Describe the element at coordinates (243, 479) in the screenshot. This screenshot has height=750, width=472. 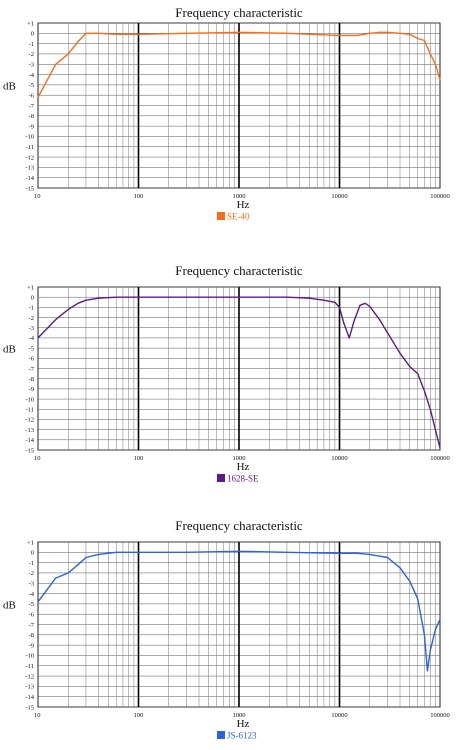
I see `legend-label: 1628-SE` at that location.